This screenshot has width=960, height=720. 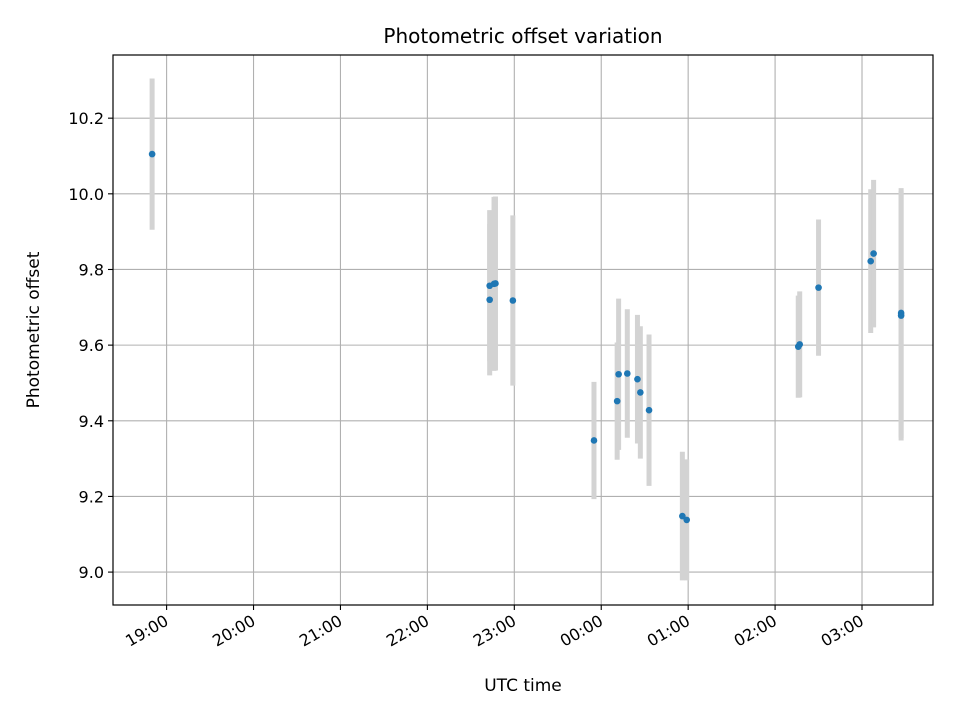 I want to click on y-tick-label: 10.0, so click(x=86, y=194).